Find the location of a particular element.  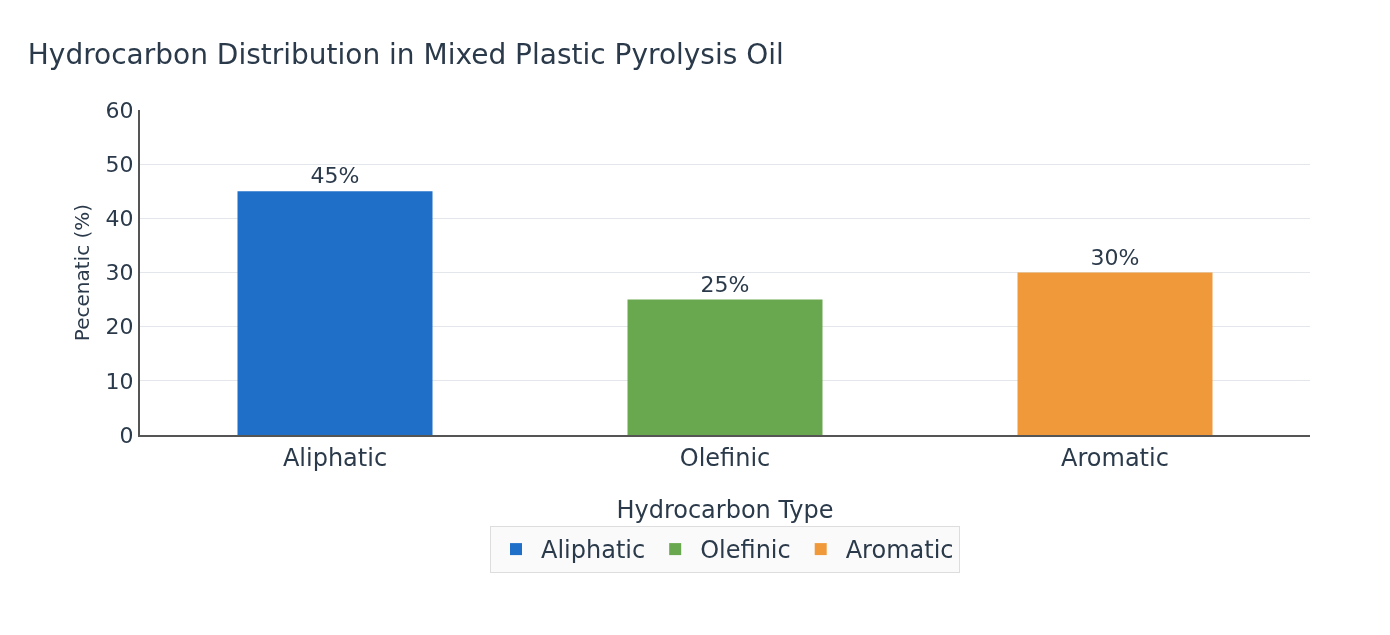

x-tick-label: Olefinic is located at coordinates (725, 457).